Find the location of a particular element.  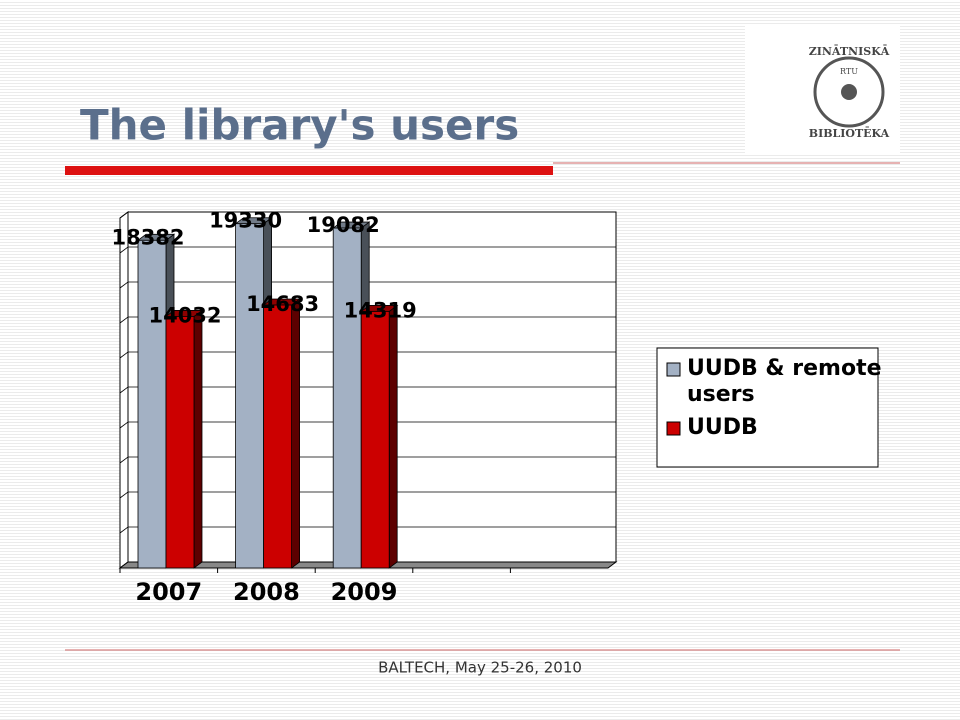

data-label: 19330 is located at coordinates (245, 221).